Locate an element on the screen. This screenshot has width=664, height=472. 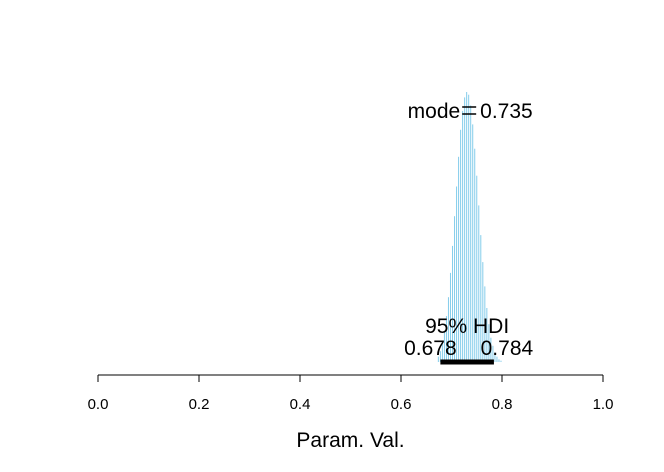
mode-value: 0.735 is located at coordinates (506, 111).